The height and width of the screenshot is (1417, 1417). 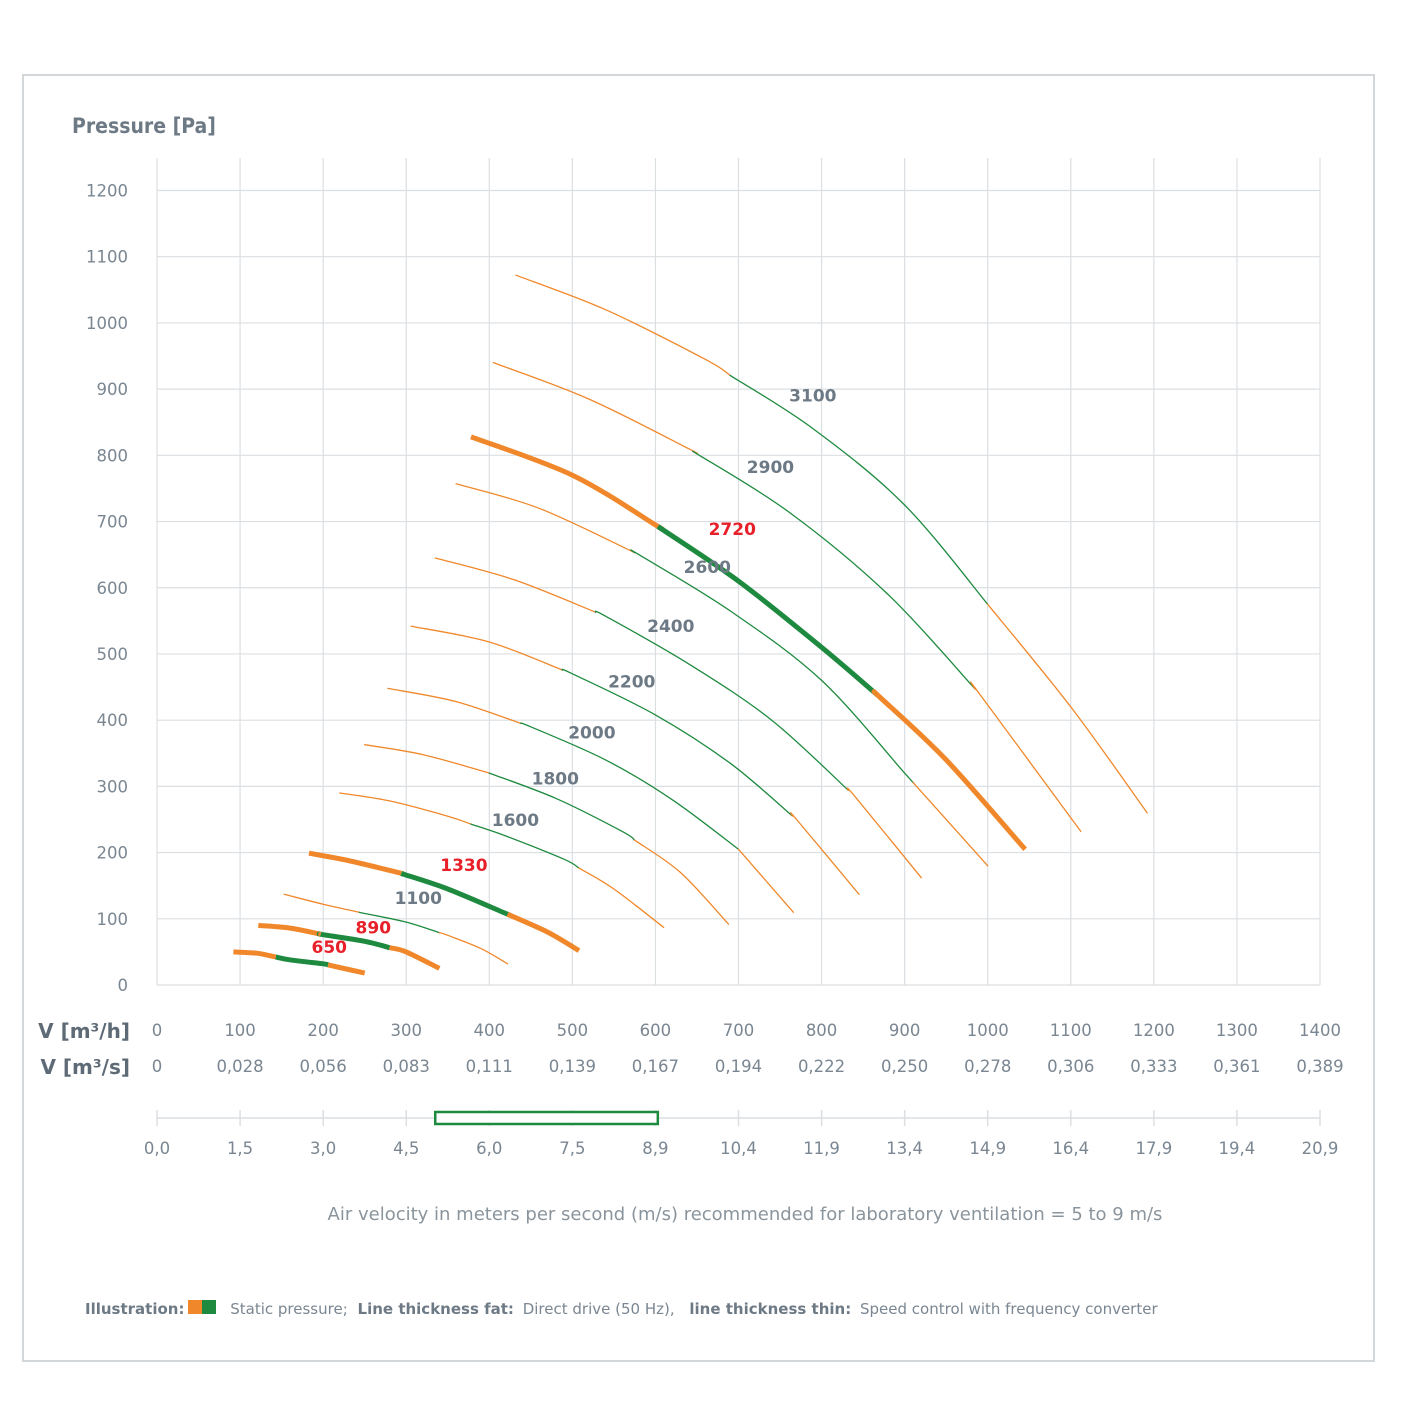 What do you see at coordinates (738, 1066) in the screenshot?
I see `x-tick-label: 0,194` at bounding box center [738, 1066].